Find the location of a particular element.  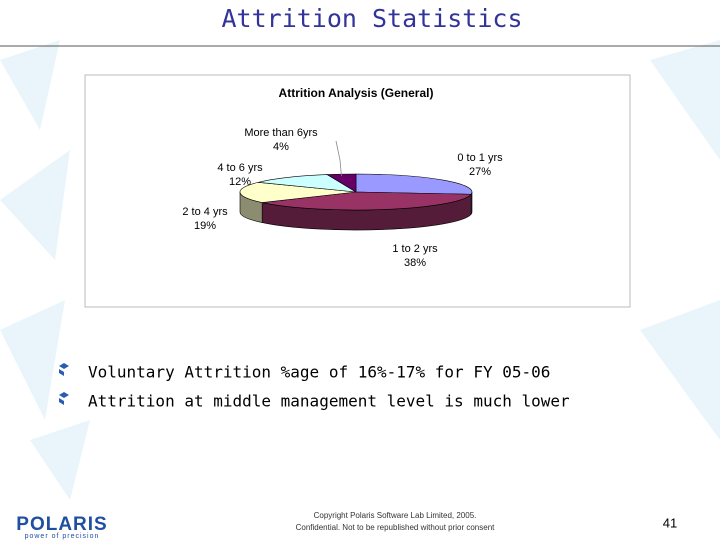

chart-title: Attrition Analysis (General) is located at coordinates (356, 93).